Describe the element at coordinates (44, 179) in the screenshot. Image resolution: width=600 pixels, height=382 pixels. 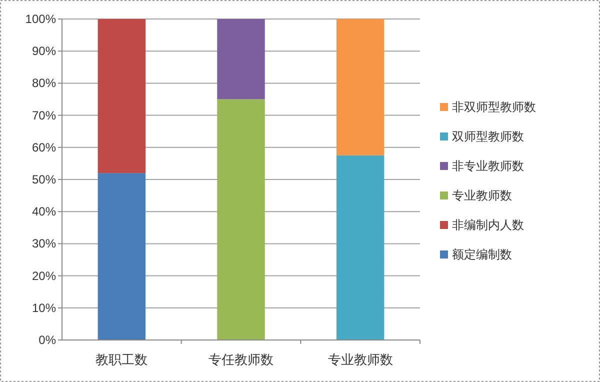
I see `y-tick-label: 50%` at that location.